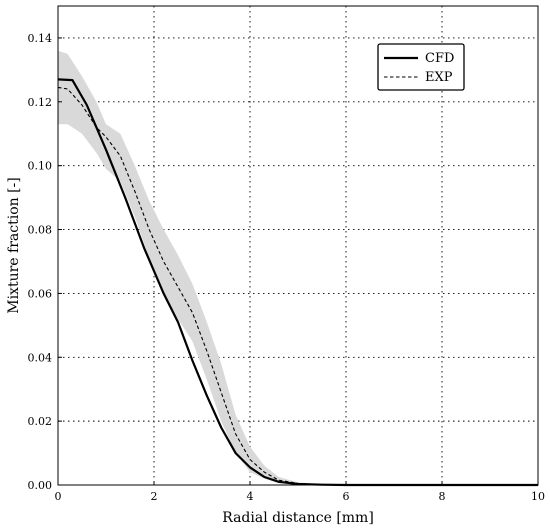 The height and width of the screenshot is (530, 550). I want to click on legend-box, so click(421, 67).